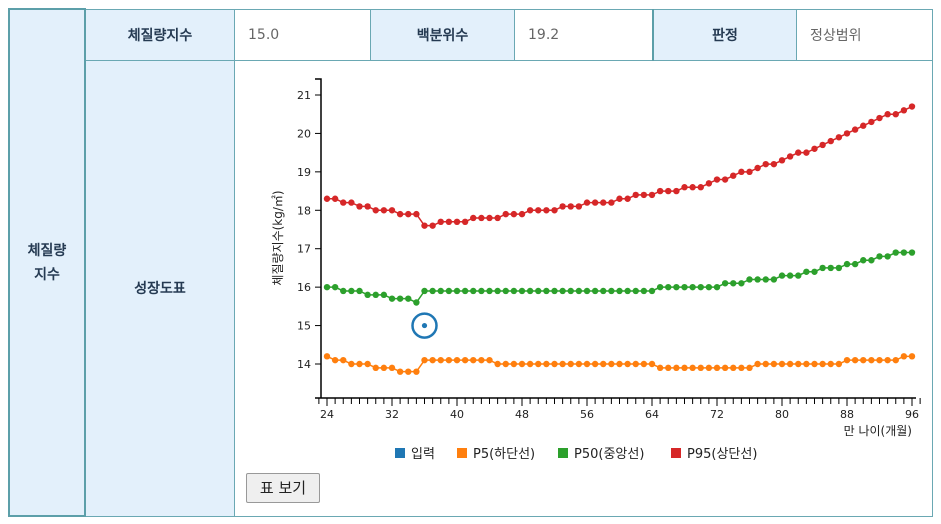  What do you see at coordinates (304, 325) in the screenshot?
I see `y-tick-label: 15` at bounding box center [304, 325].